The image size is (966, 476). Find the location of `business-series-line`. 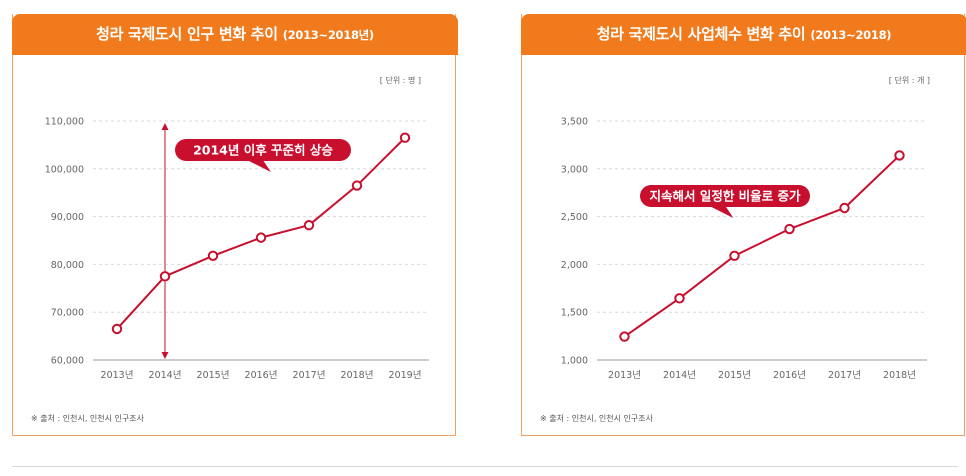

business-series-line is located at coordinates (762, 246).